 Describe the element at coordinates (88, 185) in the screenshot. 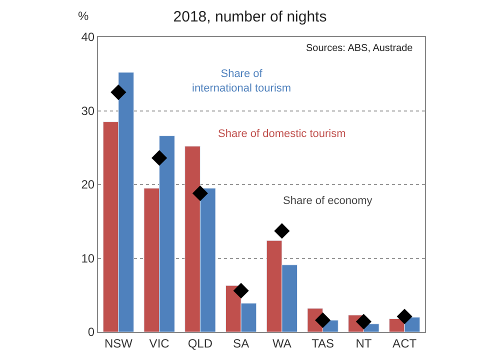

I see `y-tick-label: 20` at that location.